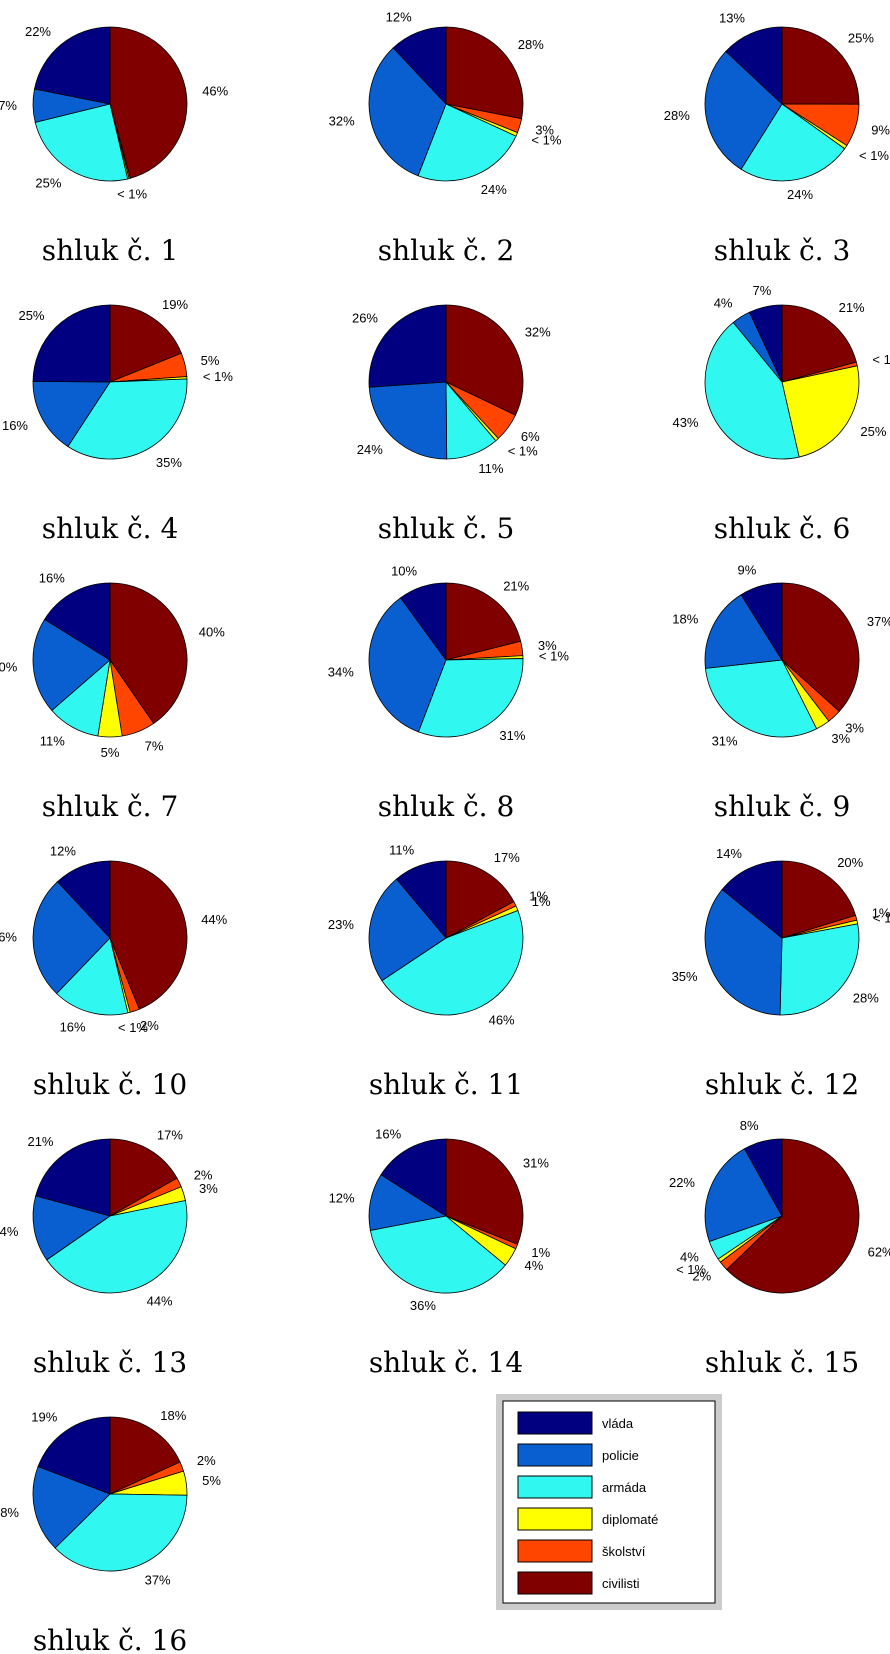  Describe the element at coordinates (388, 1134) in the screenshot. I see `pie-pct-label-14-6: 16%` at that location.